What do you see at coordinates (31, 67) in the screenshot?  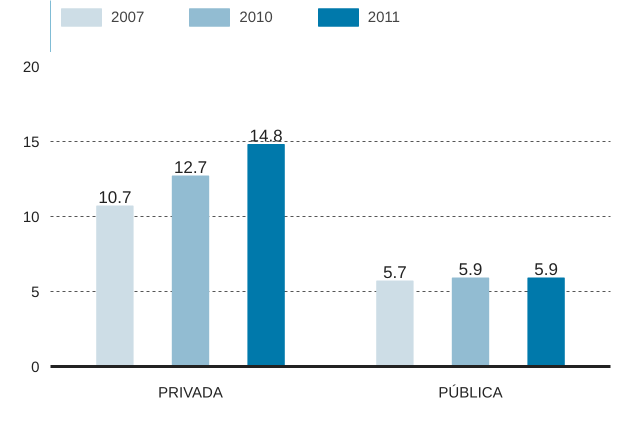 I see `y-tick-label: 20` at bounding box center [31, 67].